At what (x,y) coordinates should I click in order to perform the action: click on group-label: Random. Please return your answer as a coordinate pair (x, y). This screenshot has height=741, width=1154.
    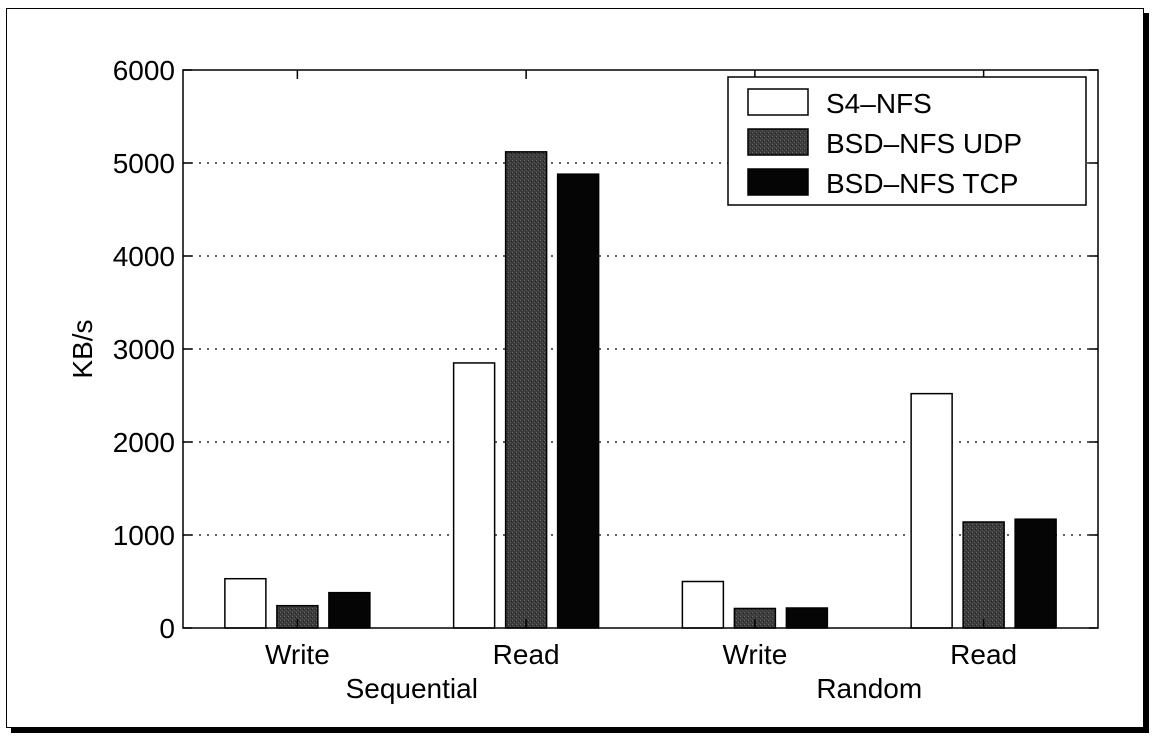
    Looking at the image, I should click on (869, 688).